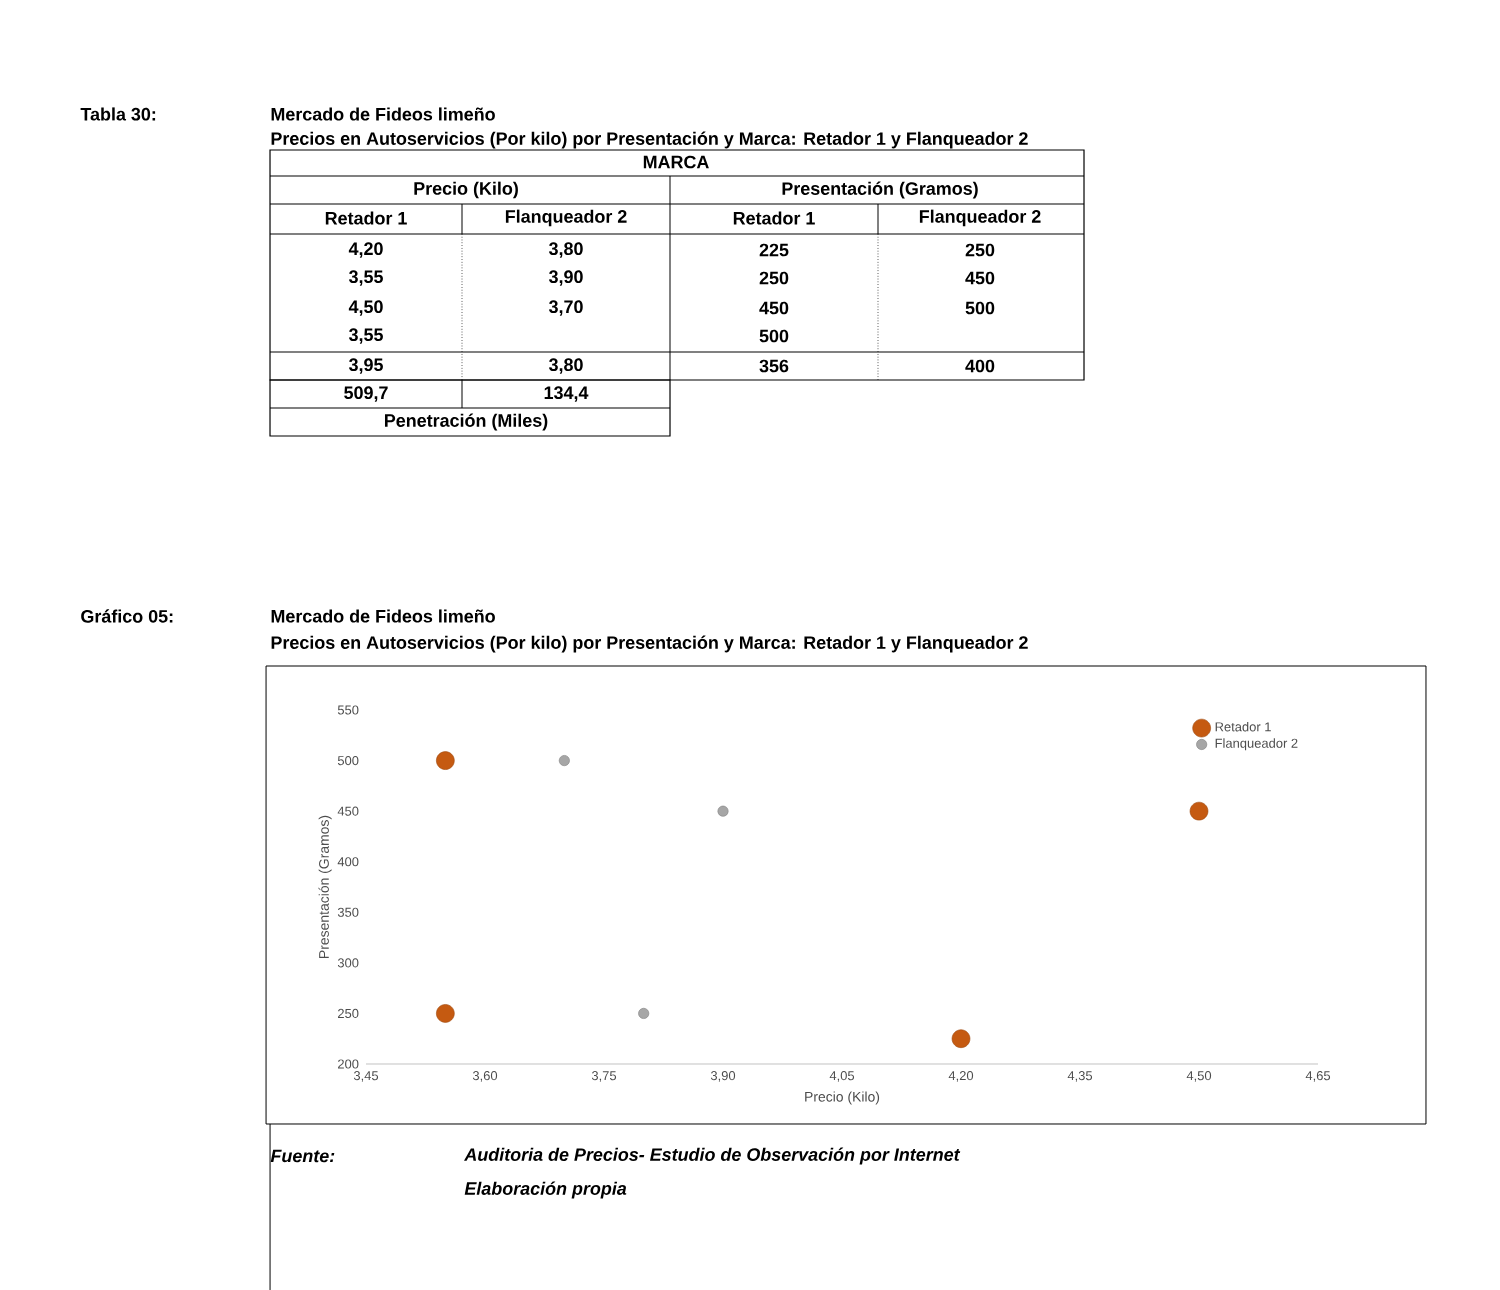 The image size is (1500, 1290). What do you see at coordinates (712, 1156) in the screenshot?
I see `text: Auditoria de Precios- Estudio de Observación por Internet` at bounding box center [712, 1156].